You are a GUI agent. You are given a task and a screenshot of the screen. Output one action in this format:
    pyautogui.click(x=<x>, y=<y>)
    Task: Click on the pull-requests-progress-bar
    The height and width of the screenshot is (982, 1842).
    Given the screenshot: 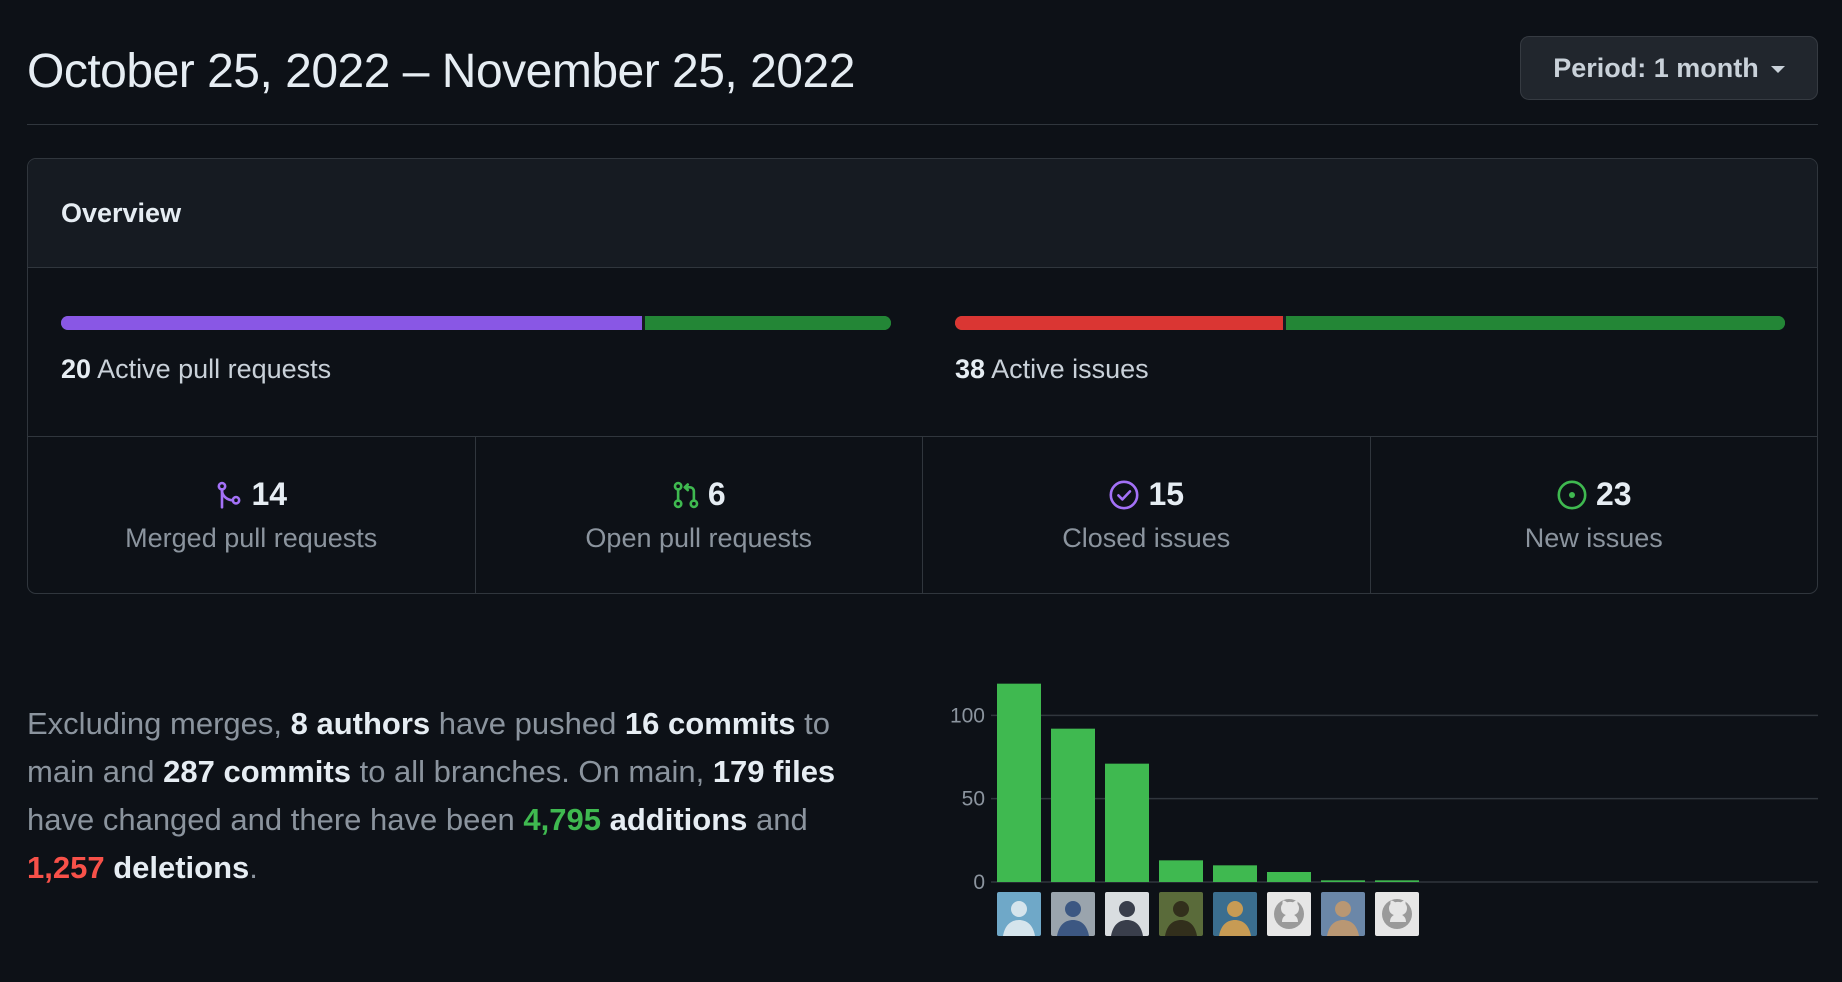 What is the action you would take?
    pyautogui.click(x=476, y=323)
    